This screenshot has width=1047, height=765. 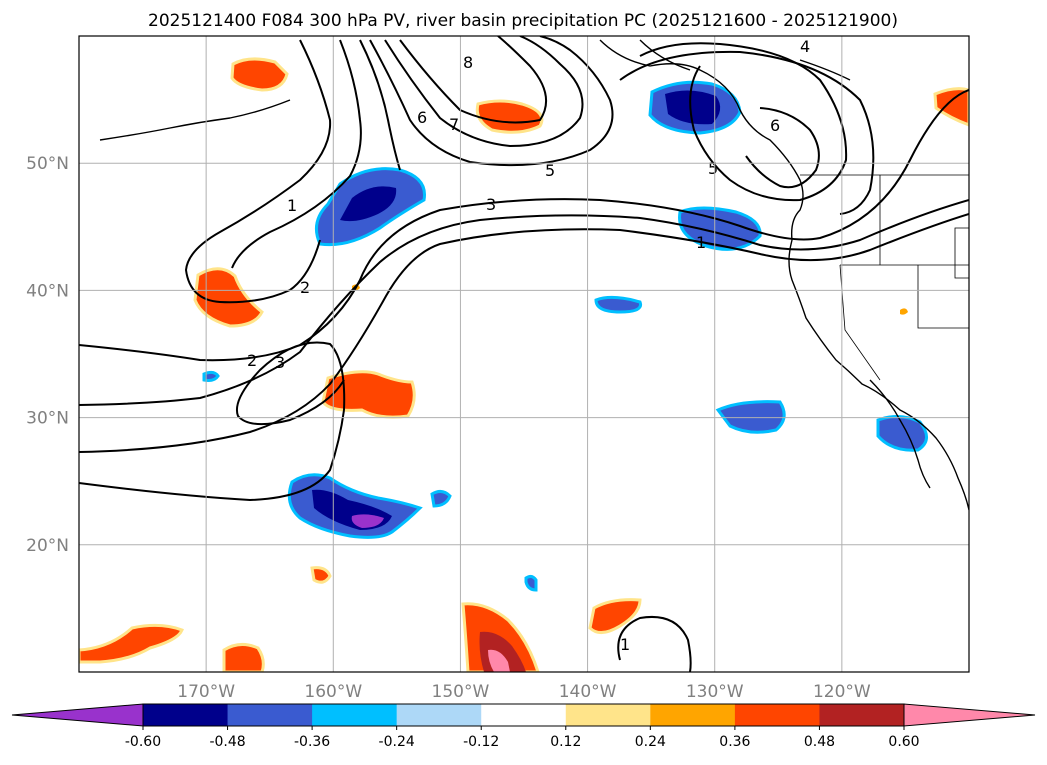 I want to click on positive-anomaly-max, so click(x=499, y=660).